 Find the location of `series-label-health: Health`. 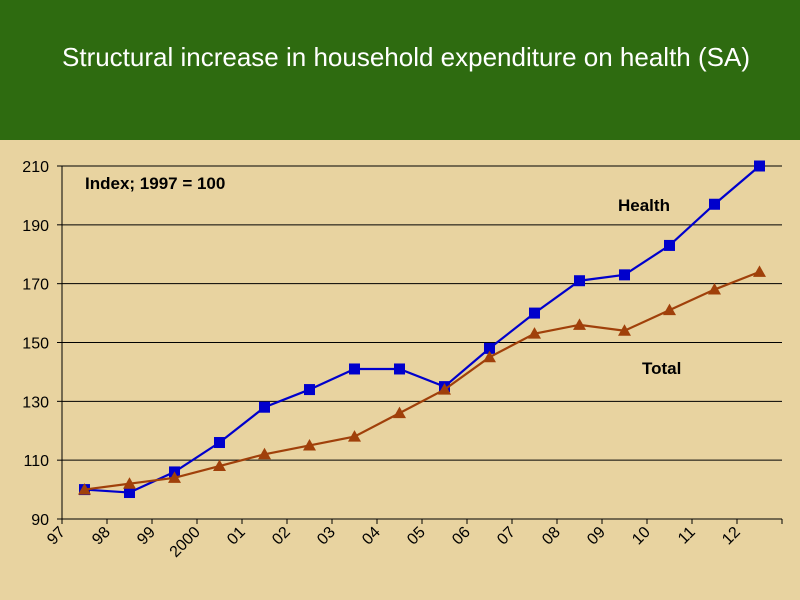

series-label-health: Health is located at coordinates (644, 205).